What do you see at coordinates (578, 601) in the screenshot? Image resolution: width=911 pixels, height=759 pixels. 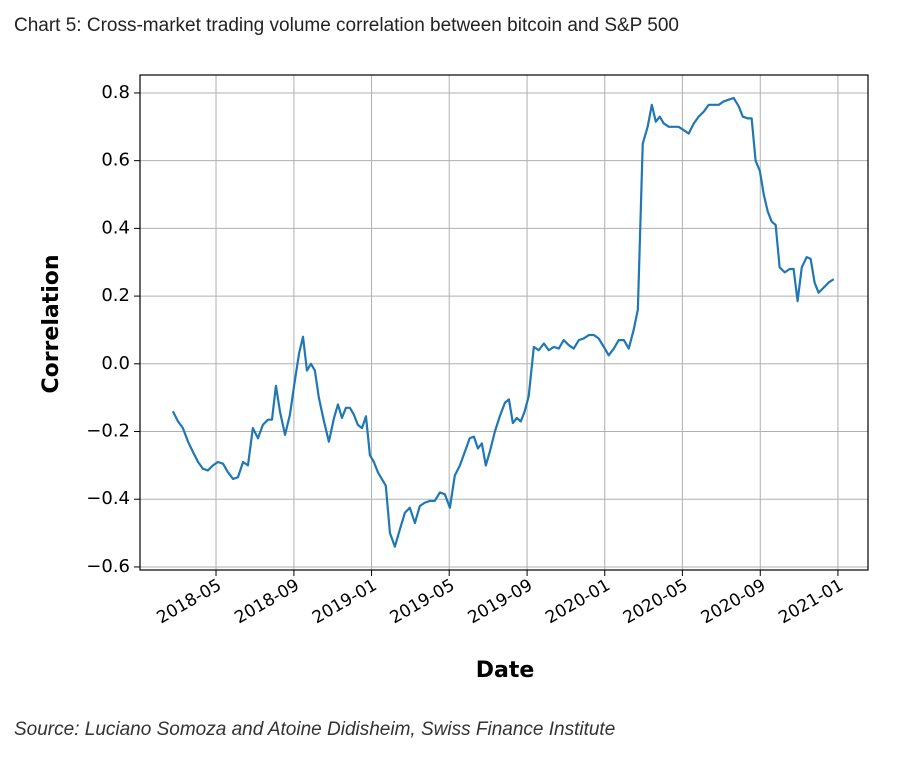 I see `x-tick-label: 2020-01` at bounding box center [578, 601].